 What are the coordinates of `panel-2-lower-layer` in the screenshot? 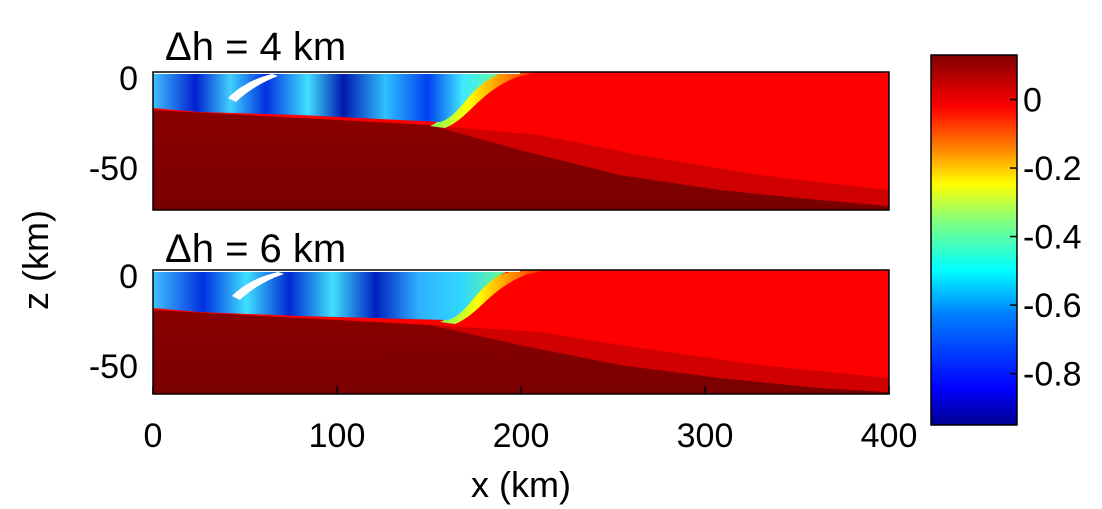 It's located at (521, 352).